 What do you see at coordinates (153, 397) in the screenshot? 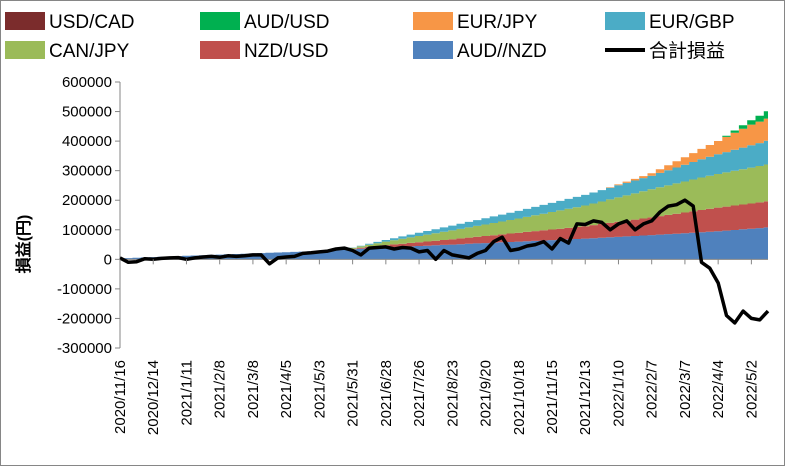
I see `x-tick-label: 2020/12/14` at bounding box center [153, 397].